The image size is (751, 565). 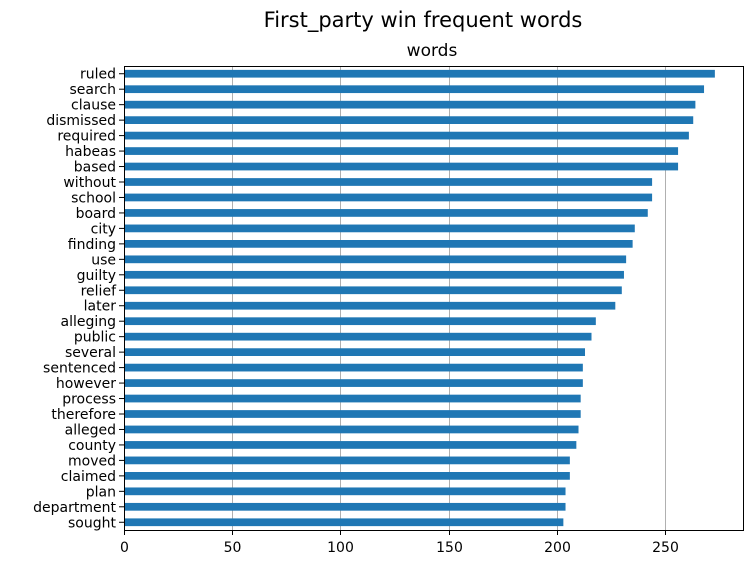 I want to click on x-tick-label: 150, so click(x=449, y=548).